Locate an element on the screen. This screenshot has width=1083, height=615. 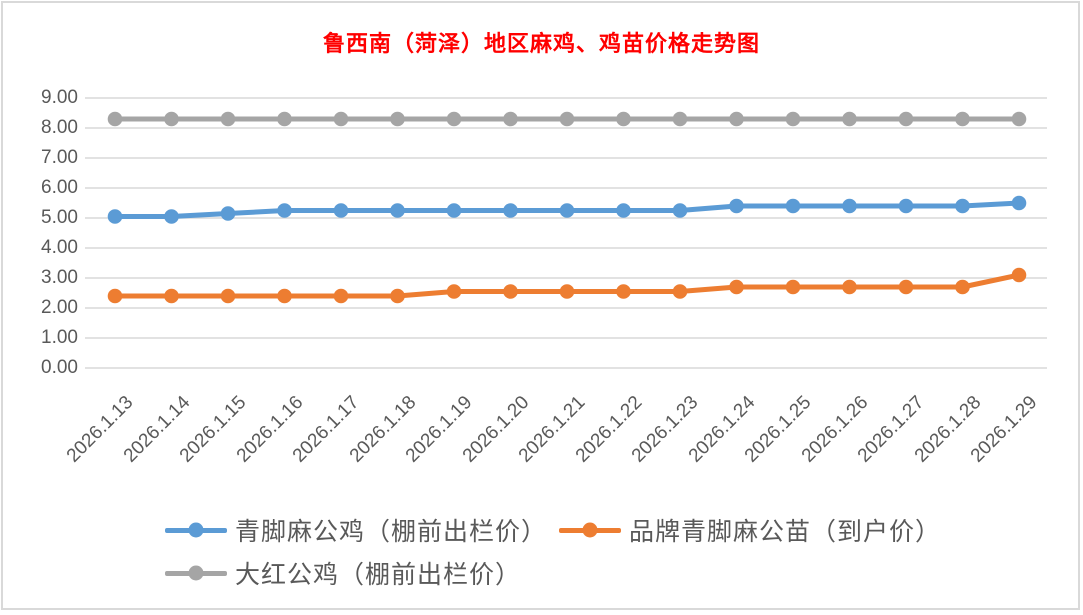
y-tick-label: 0.00 is located at coordinates (59, 367).